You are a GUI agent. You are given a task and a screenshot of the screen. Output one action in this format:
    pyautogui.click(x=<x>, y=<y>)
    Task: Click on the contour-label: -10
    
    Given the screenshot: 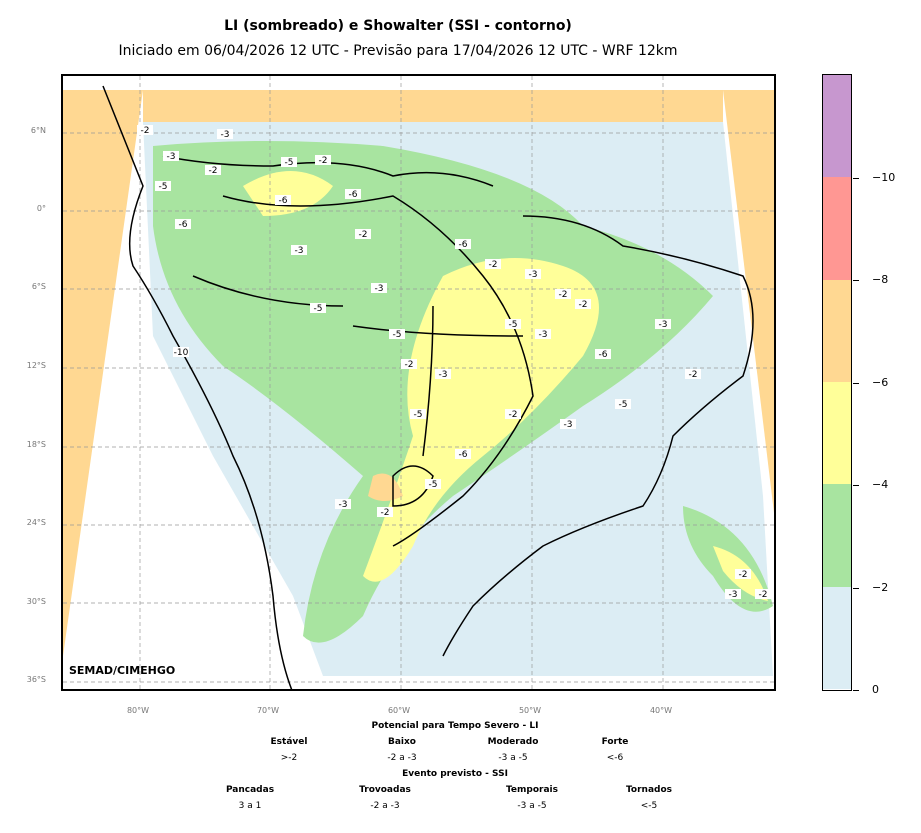 What is the action you would take?
    pyautogui.click(x=181, y=352)
    